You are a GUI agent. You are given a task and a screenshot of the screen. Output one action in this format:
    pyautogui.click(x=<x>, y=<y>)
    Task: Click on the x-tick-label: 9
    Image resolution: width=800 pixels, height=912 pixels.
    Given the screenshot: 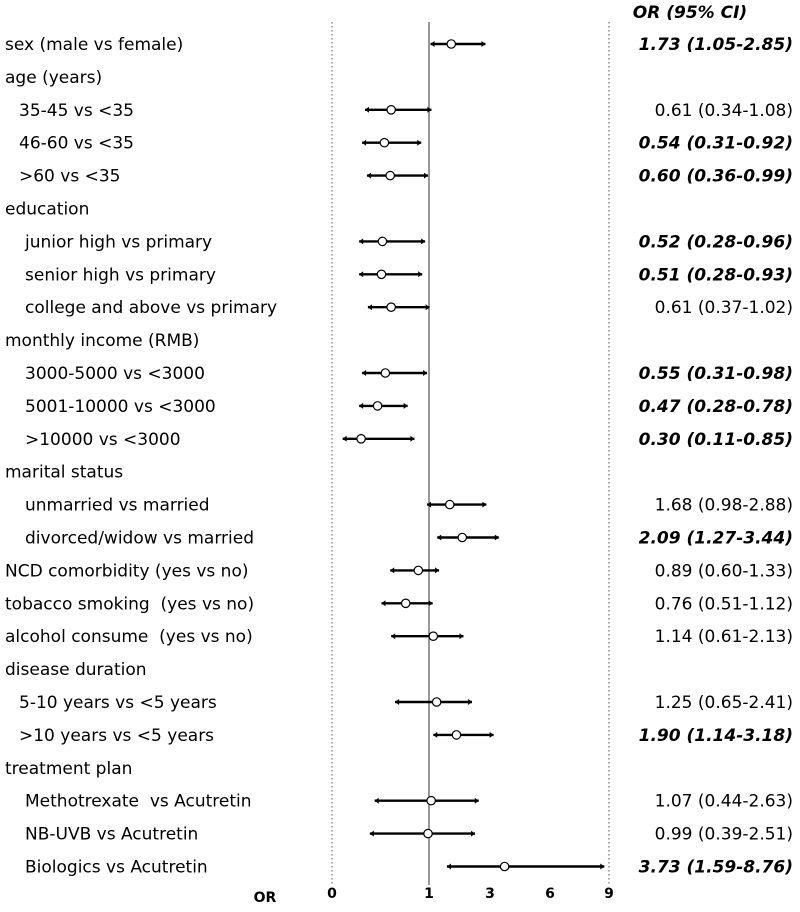 What is the action you would take?
    pyautogui.click(x=609, y=894)
    